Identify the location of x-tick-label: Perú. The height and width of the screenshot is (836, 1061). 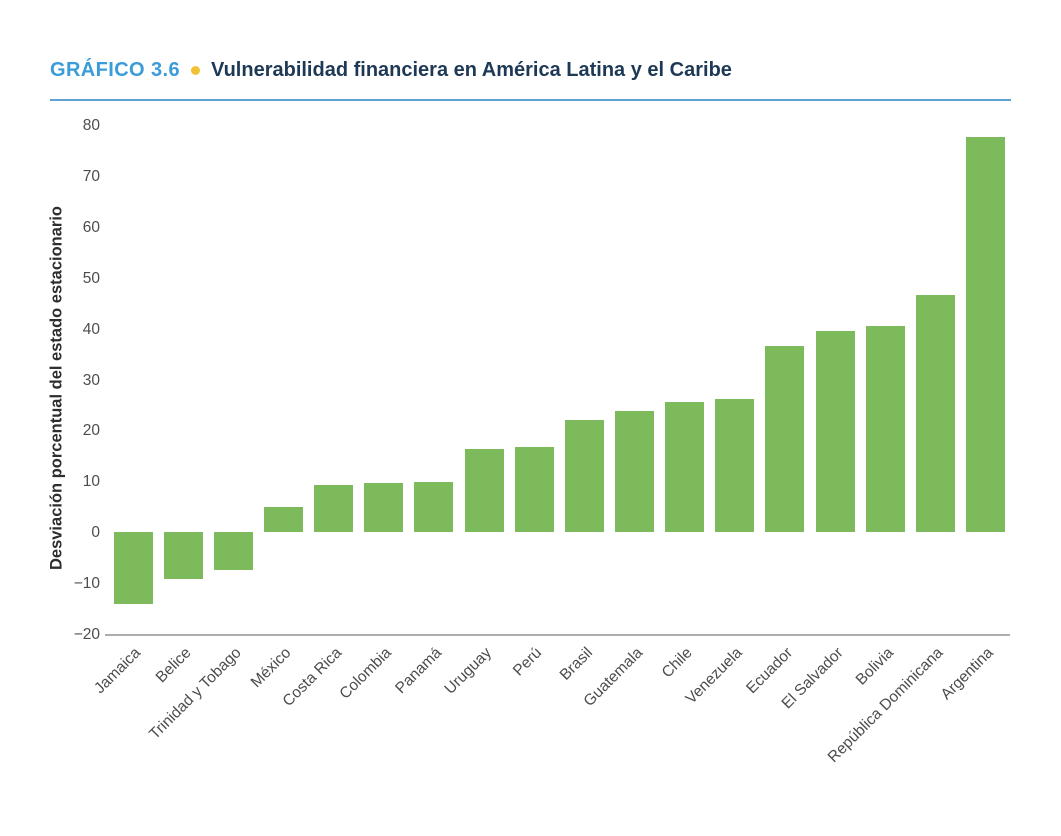
(528, 662).